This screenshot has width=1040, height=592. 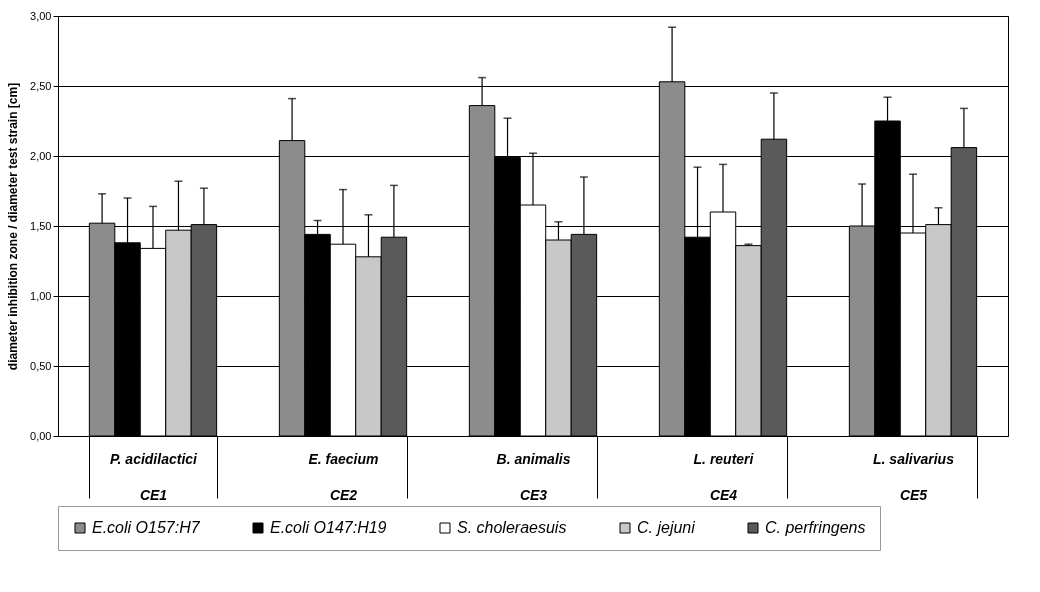 I want to click on y-tick-label: 1,50, so click(x=41, y=225).